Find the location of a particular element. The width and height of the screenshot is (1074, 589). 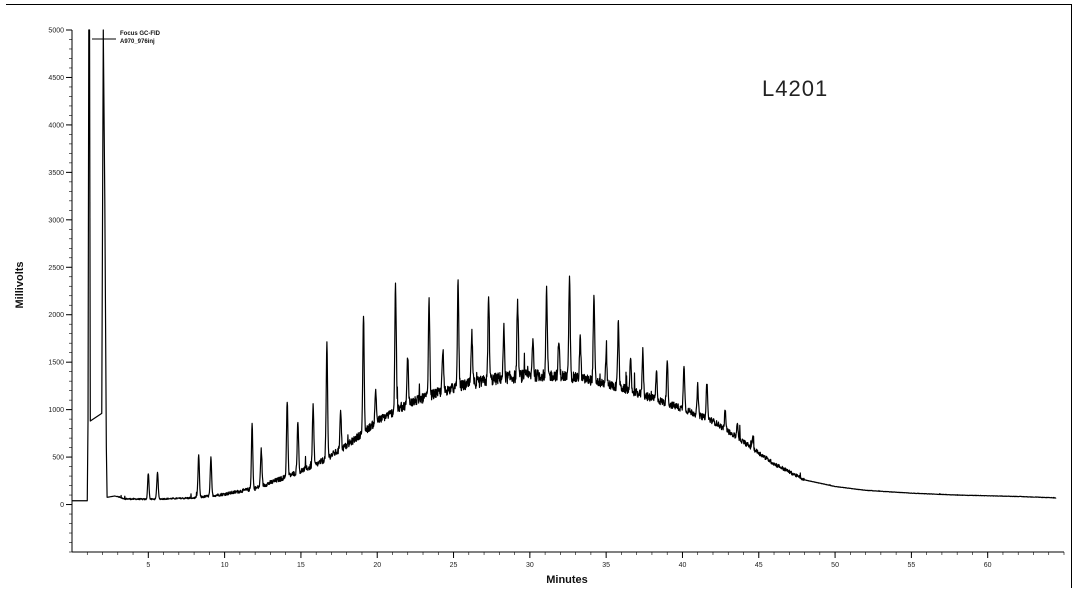

y-tick-label: 2000 is located at coordinates (56, 315).